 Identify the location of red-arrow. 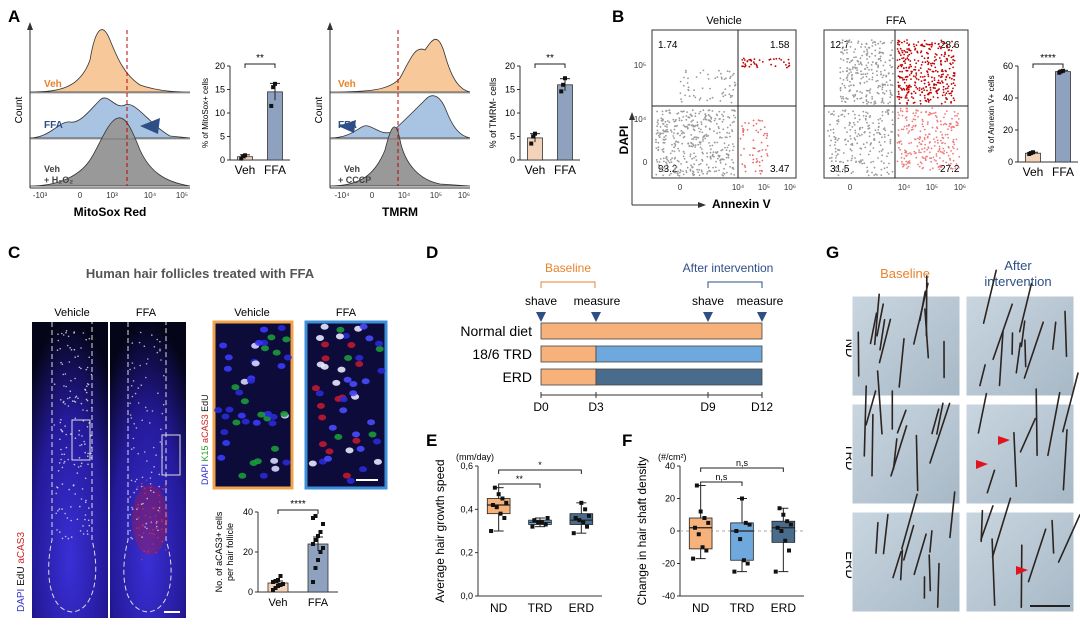
(1004, 440).